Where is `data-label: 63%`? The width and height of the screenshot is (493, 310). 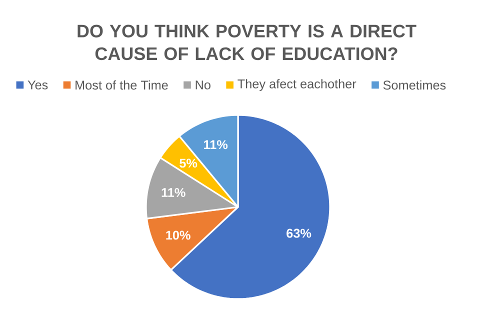
data-label: 63% is located at coordinates (299, 233).